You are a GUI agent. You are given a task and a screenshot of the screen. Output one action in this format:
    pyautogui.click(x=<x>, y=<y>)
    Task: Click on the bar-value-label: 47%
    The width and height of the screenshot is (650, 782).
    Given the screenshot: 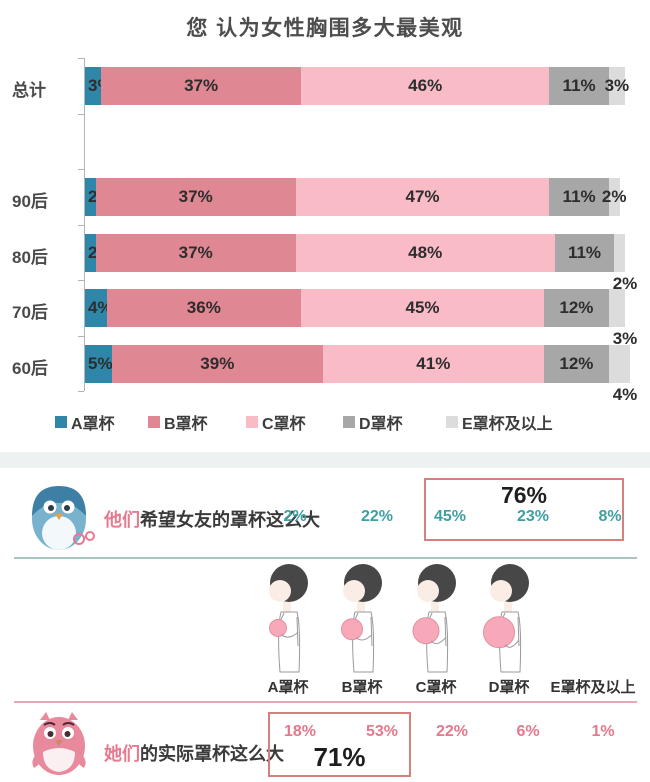 What is the action you would take?
    pyautogui.click(x=422, y=196)
    